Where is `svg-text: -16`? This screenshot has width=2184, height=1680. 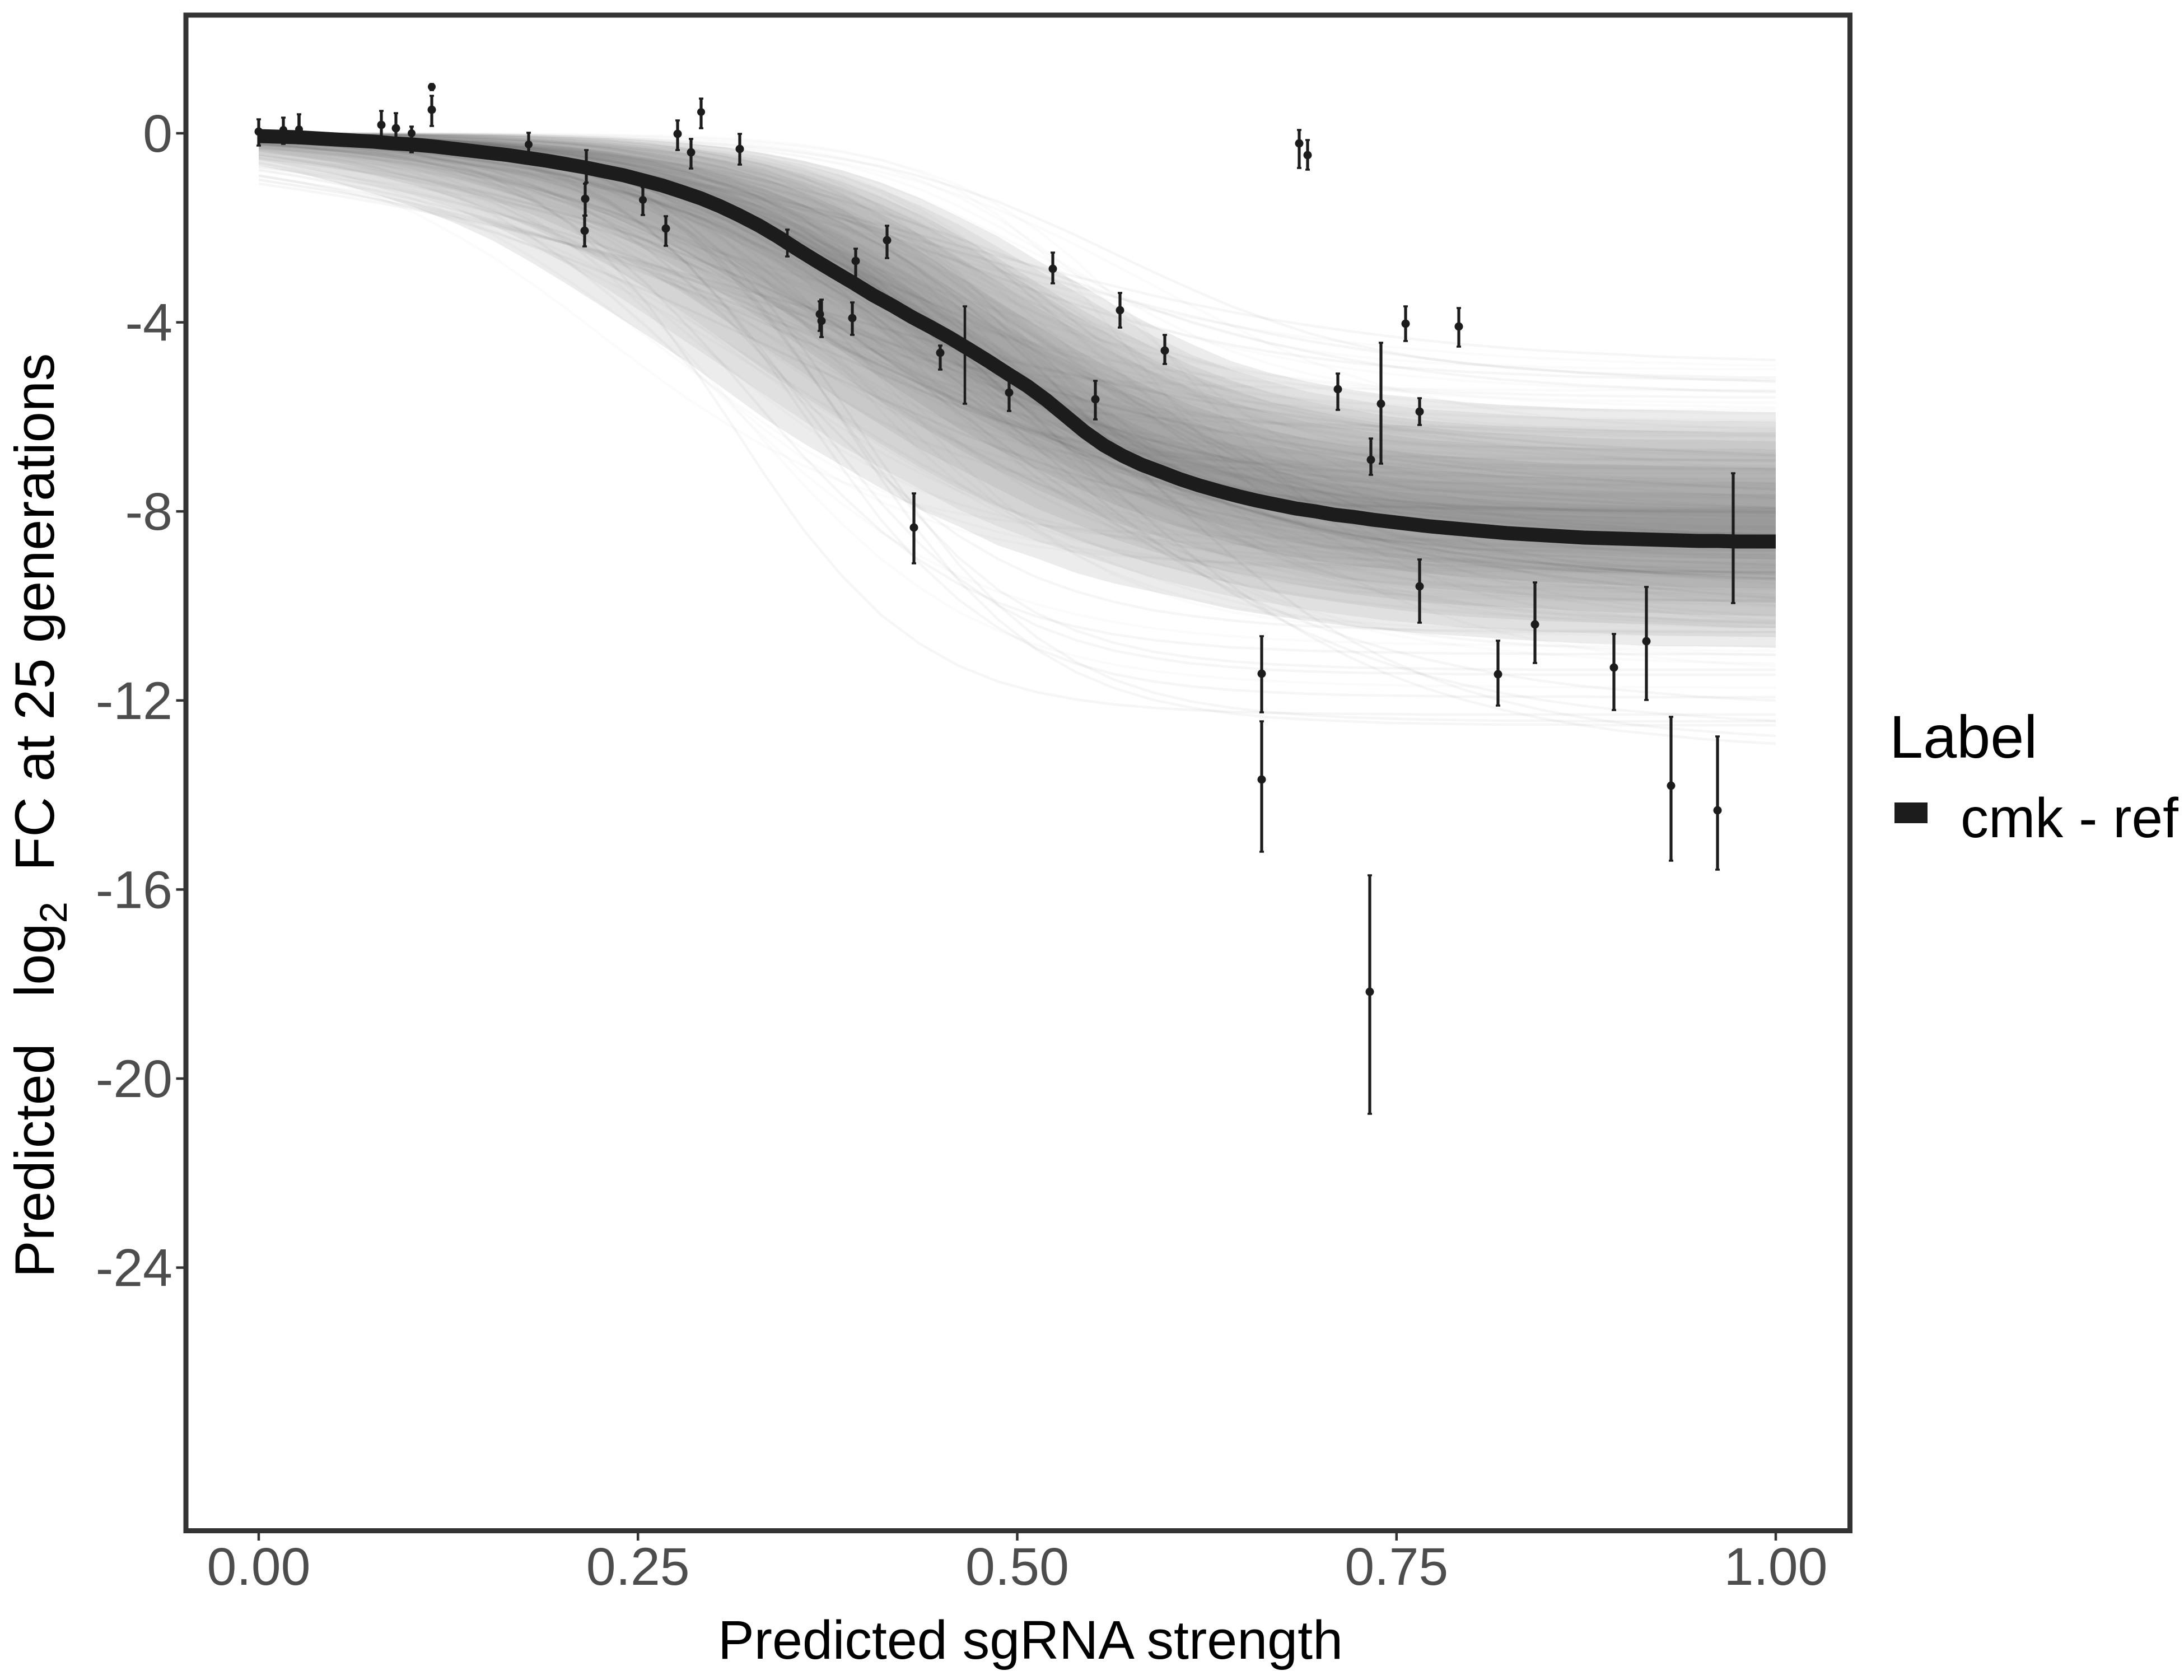 svg-text: -16 is located at coordinates (134, 890).